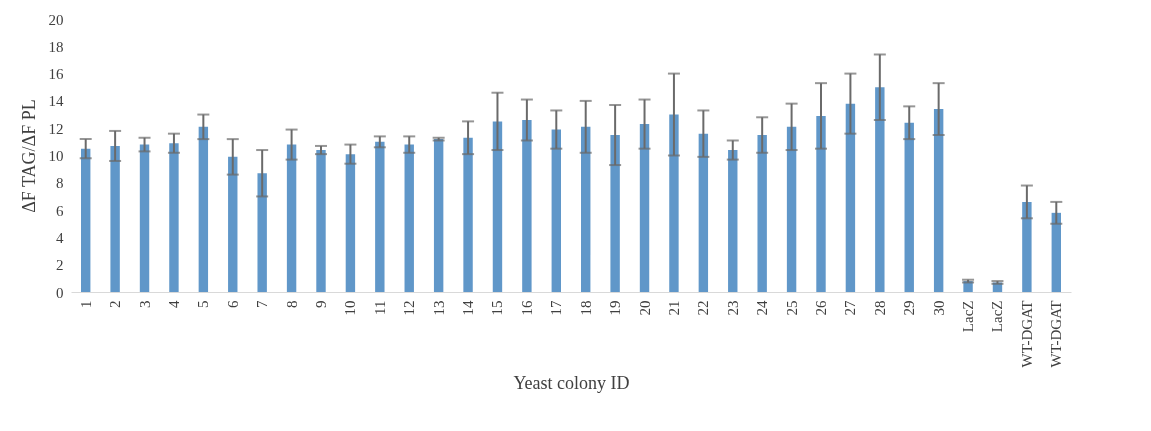  Describe the element at coordinates (60, 237) in the screenshot. I see `y-tick-label: 4` at that location.